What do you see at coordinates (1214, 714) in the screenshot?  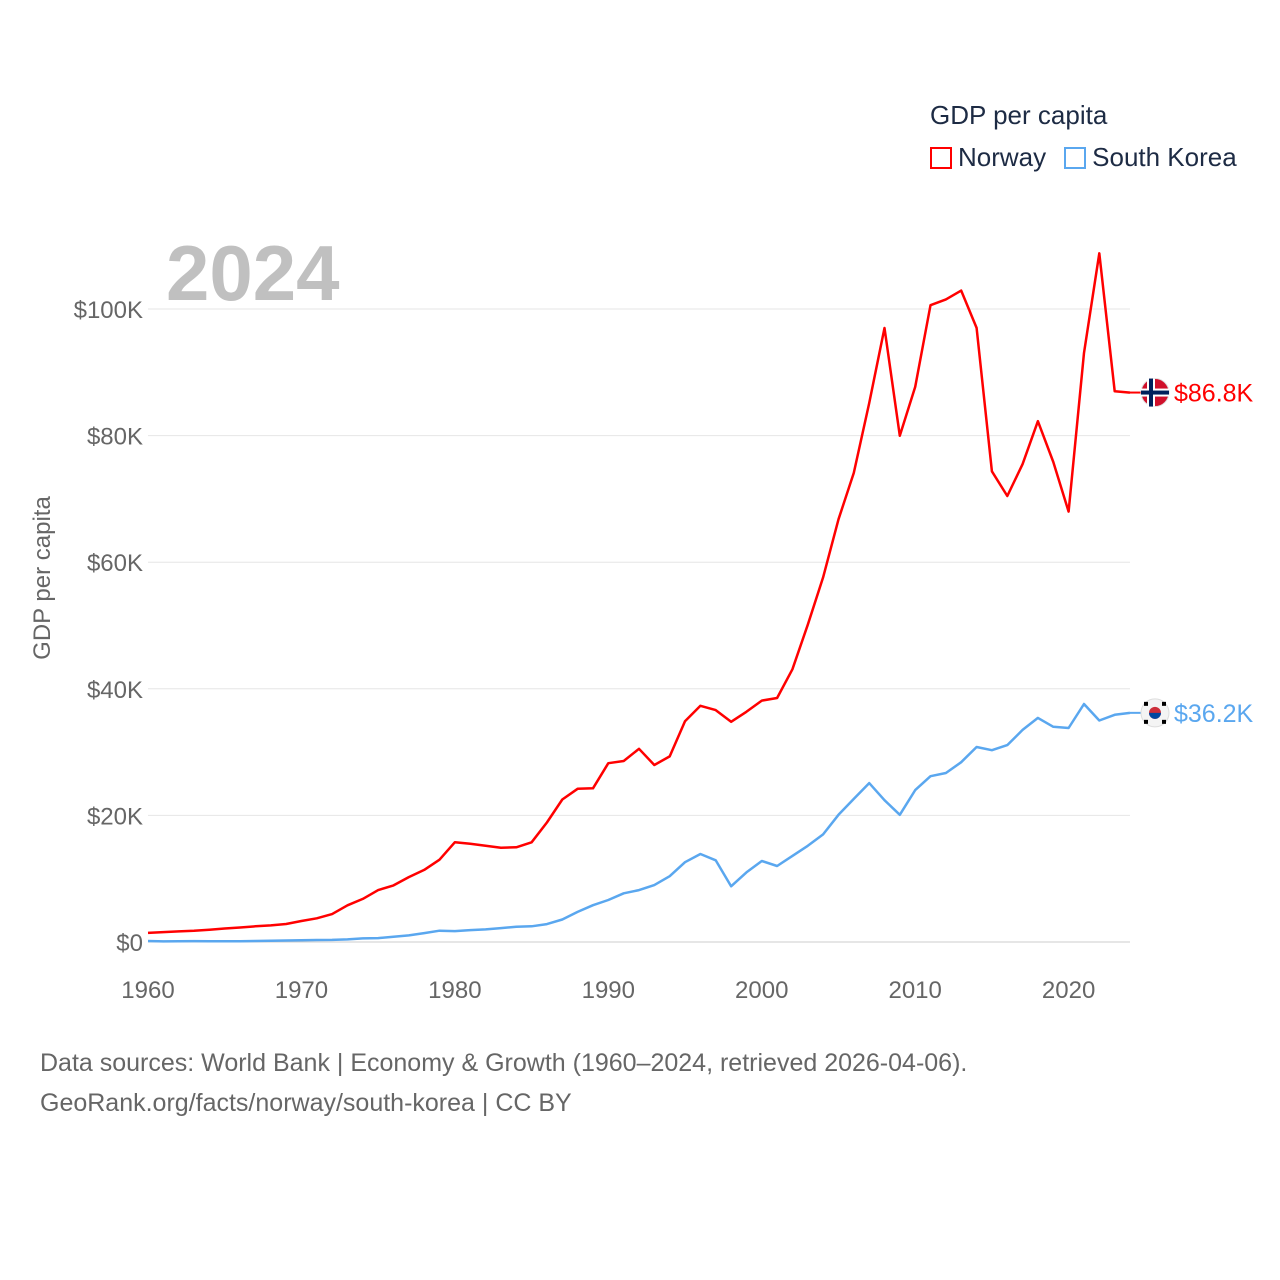 I see `end-value-label: $36.2K` at bounding box center [1214, 714].